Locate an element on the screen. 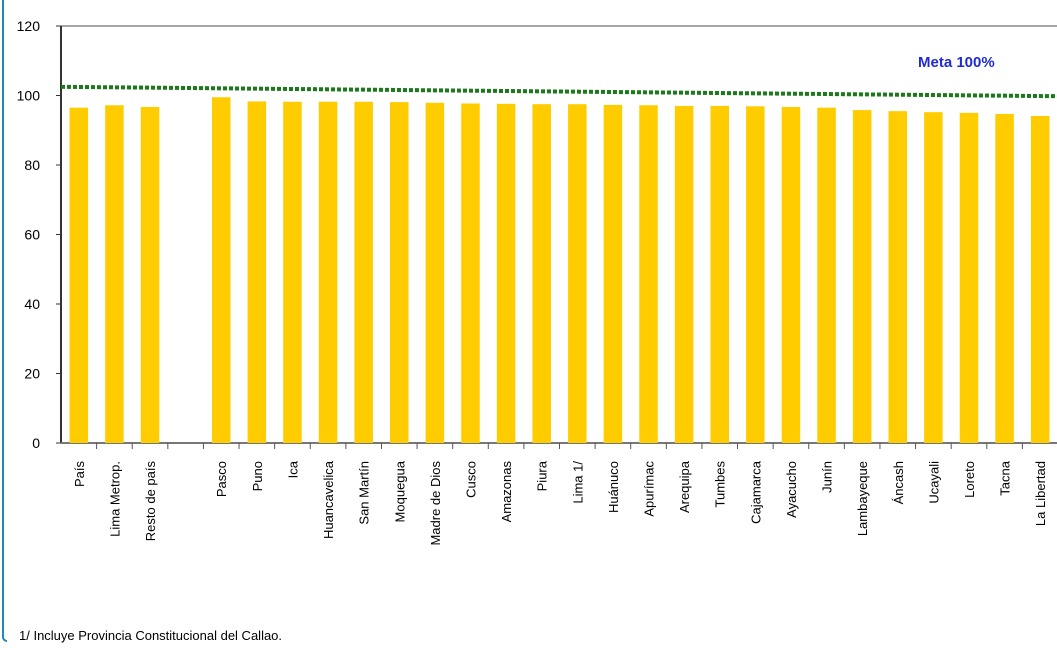 Image resolution: width=1057 pixels, height=648 pixels. x-tick-label: Junín is located at coordinates (827, 477).